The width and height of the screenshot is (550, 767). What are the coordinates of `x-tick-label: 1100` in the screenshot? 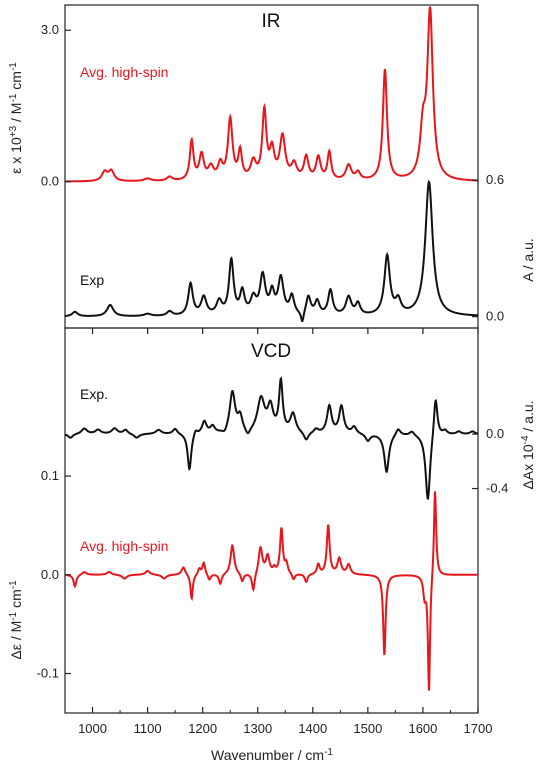 It's located at (148, 728).